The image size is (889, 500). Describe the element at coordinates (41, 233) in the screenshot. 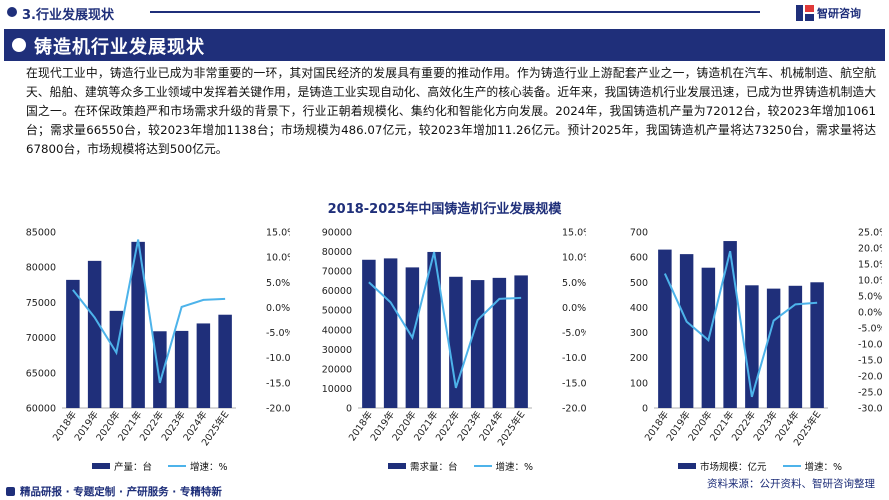

I see `left-axis-tick: 85000` at that location.